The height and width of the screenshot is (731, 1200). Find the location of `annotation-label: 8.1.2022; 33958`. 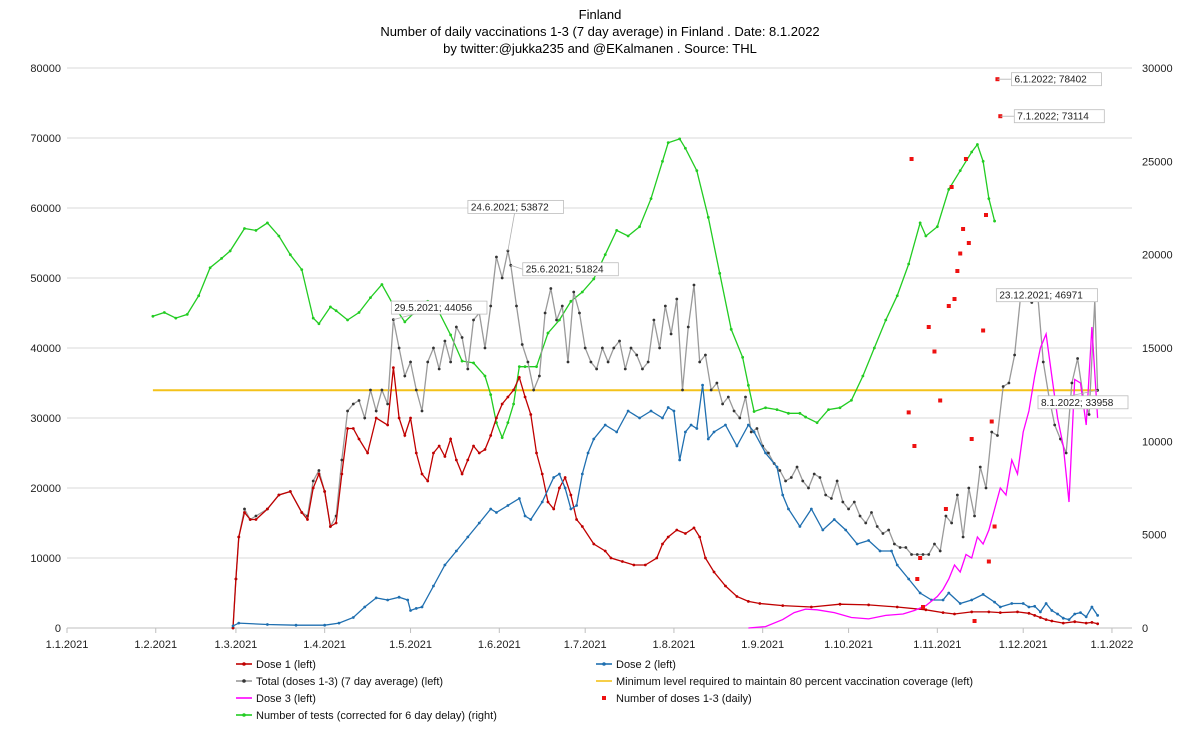

annotation-label: 8.1.2022; 33958 is located at coordinates (1083, 399).